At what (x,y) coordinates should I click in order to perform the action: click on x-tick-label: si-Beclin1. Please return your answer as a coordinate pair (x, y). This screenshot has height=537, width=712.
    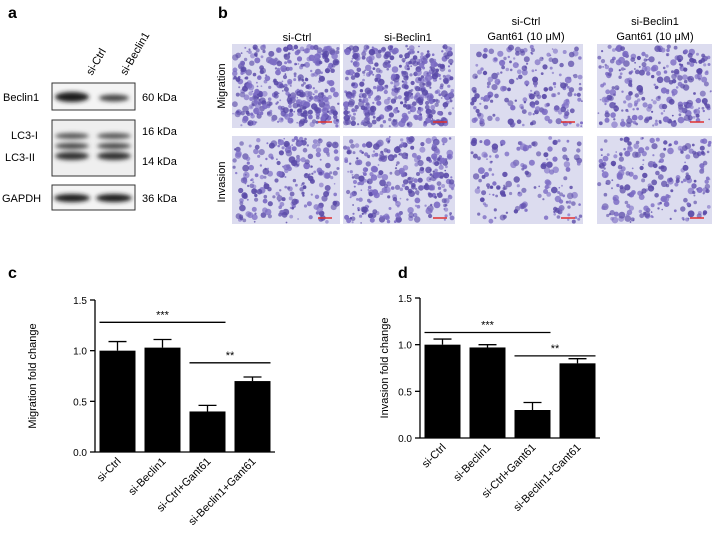
    Looking at the image, I should click on (472, 463).